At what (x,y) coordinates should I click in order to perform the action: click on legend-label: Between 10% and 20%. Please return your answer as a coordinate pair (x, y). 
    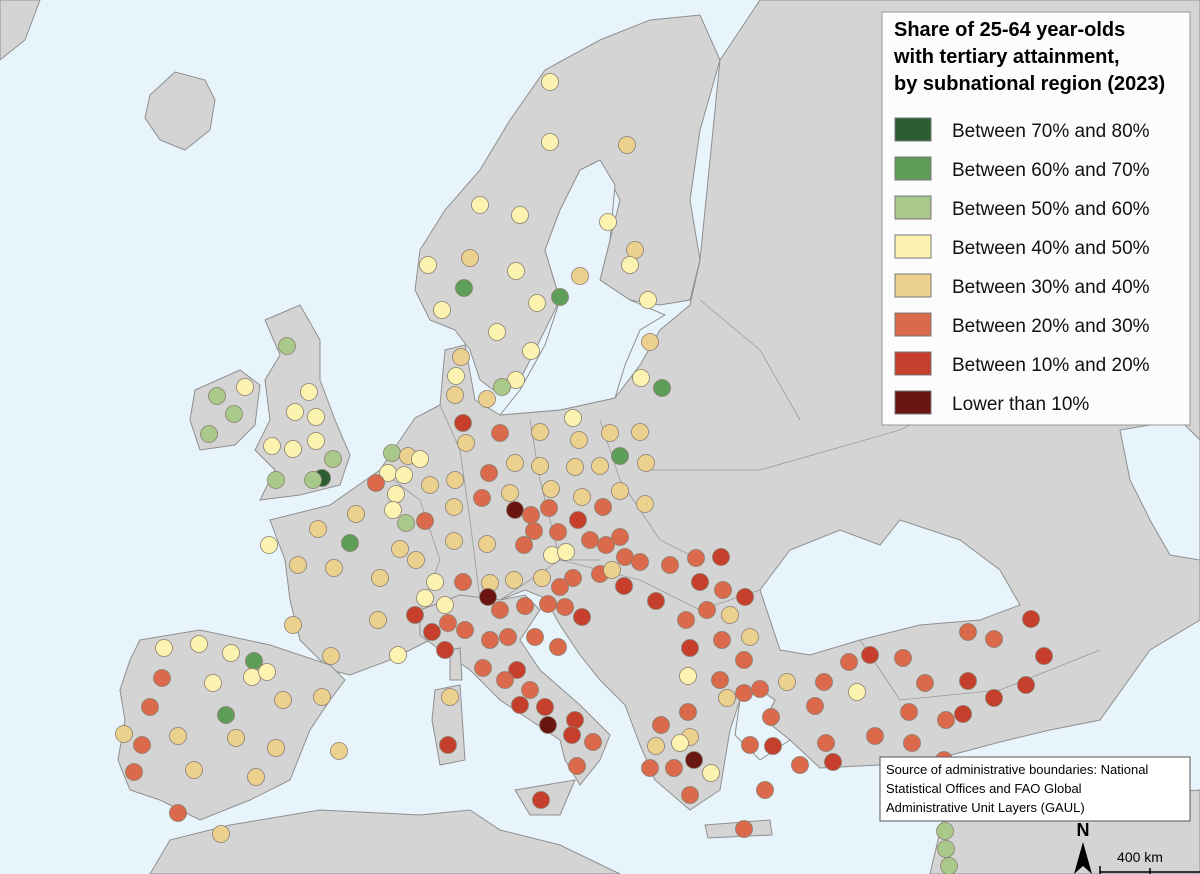
    Looking at the image, I should click on (1051, 365).